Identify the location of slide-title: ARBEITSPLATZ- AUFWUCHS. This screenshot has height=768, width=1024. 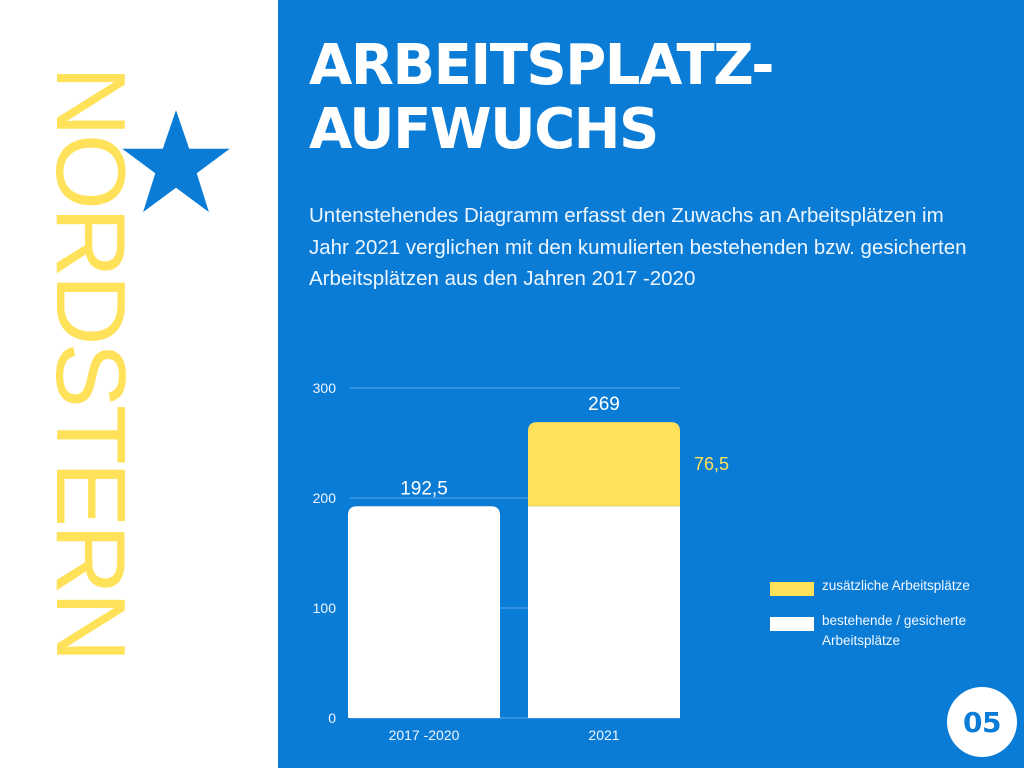
(542, 97).